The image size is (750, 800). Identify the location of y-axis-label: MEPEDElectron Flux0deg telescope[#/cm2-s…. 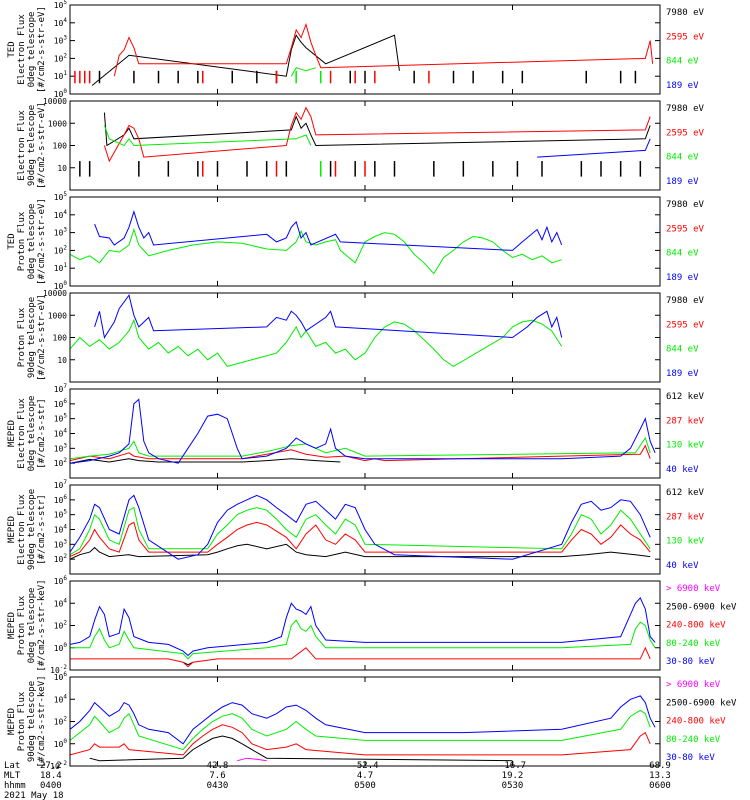
(27, 434).